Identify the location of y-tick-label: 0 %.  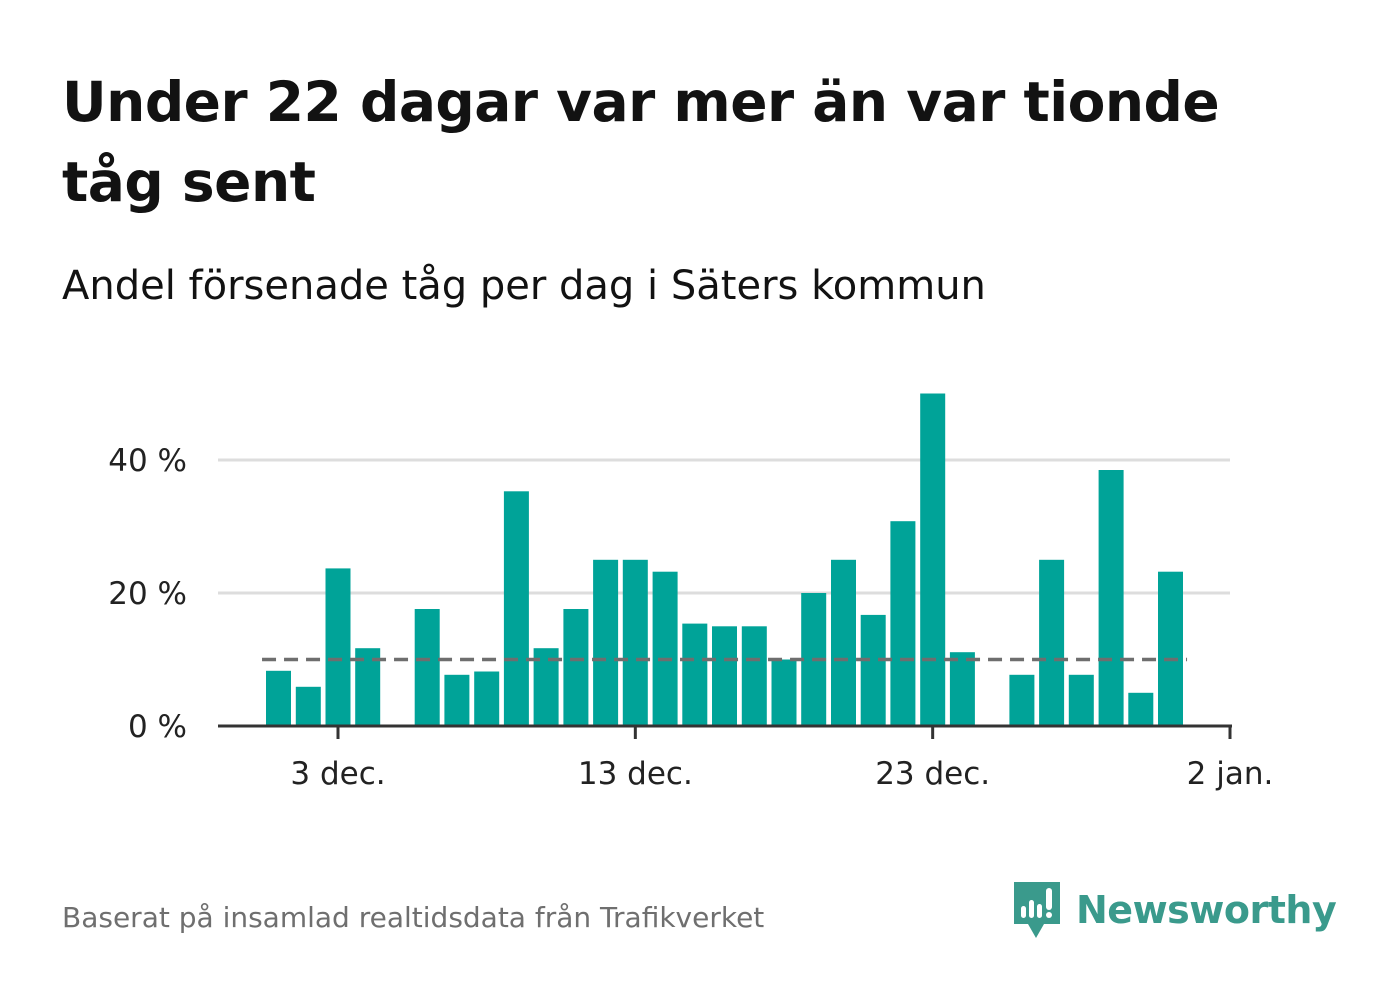
(157, 727).